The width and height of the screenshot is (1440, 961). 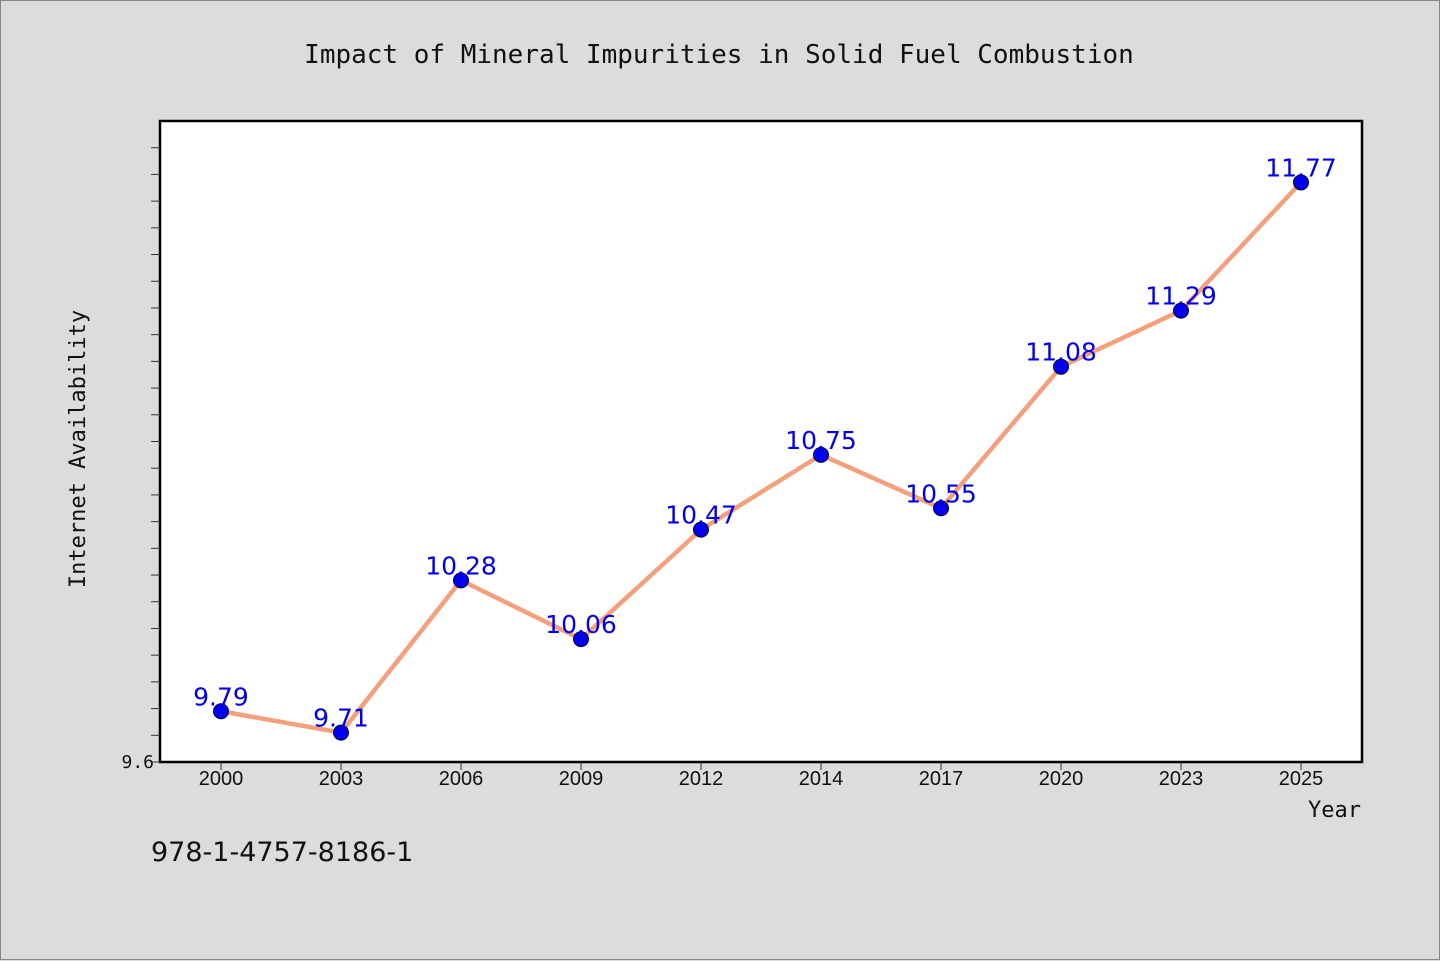 What do you see at coordinates (78, 449) in the screenshot?
I see `y-axis-label: Internet Availability` at bounding box center [78, 449].